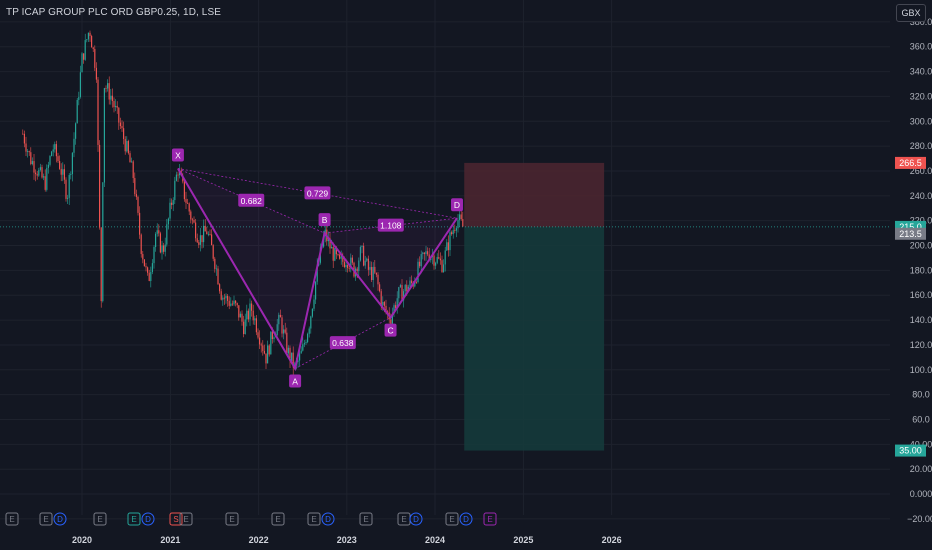  What do you see at coordinates (251, 268) in the screenshot?
I see `pattern-triangle-xab` at bounding box center [251, 268].